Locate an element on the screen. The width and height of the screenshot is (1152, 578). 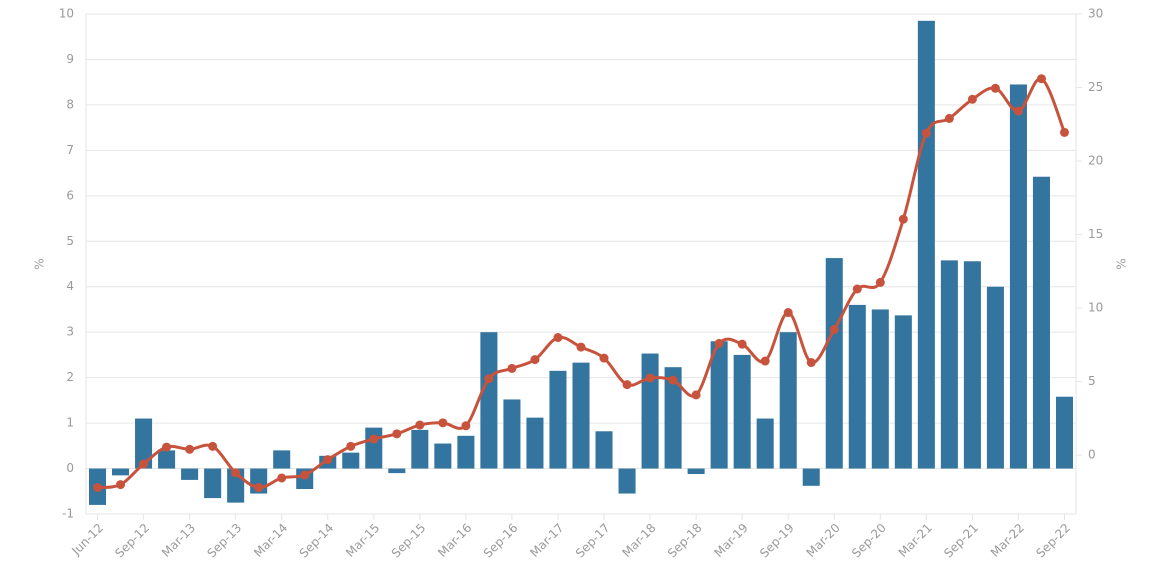
y2-tick-label: 20 is located at coordinates (1095, 161).